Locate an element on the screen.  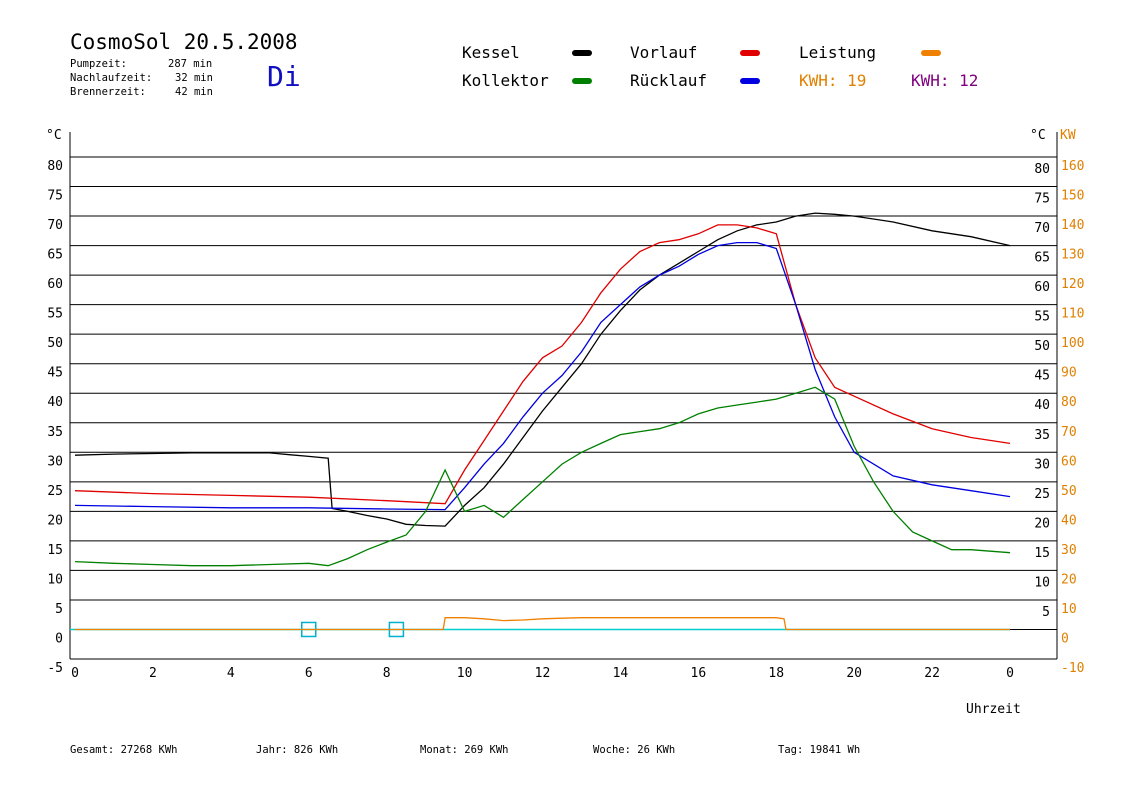
x-tick: 4 is located at coordinates (231, 673).